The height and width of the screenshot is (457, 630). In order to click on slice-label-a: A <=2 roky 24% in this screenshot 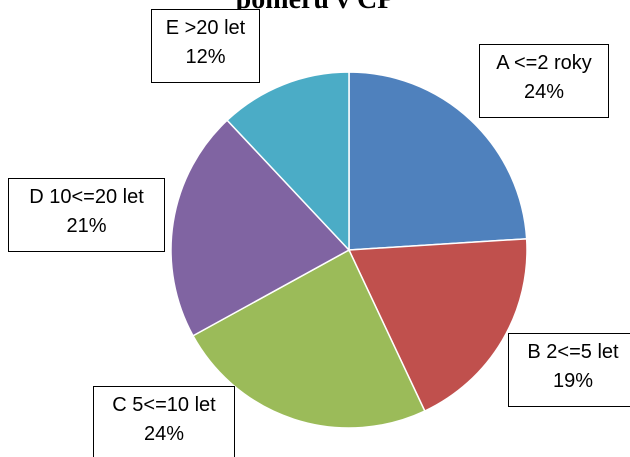, I will do `click(544, 81)`.